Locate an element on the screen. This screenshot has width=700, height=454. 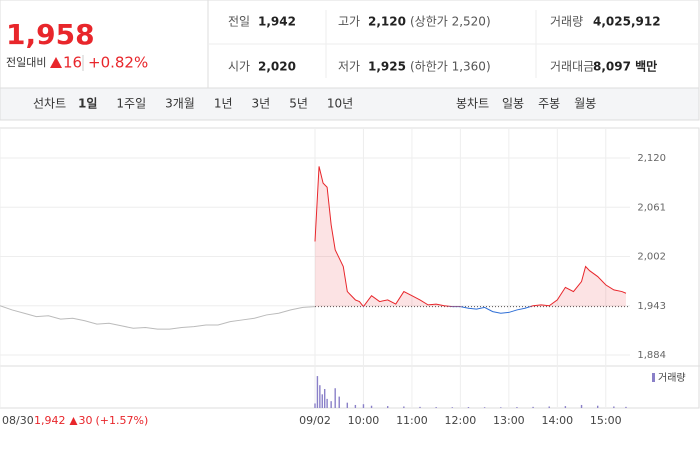
stat-value: 4,025,912 is located at coordinates (627, 22).